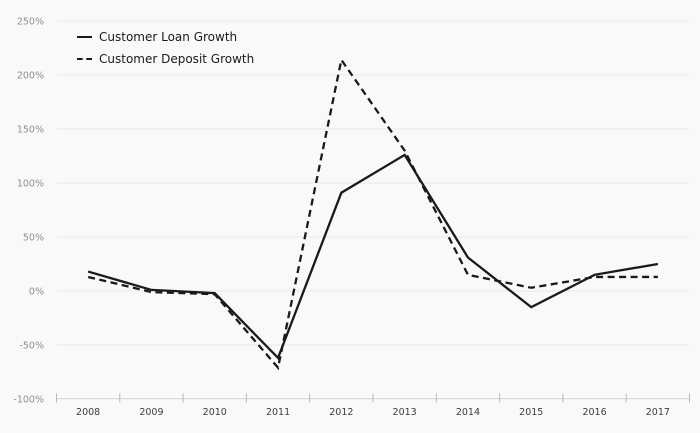  Describe the element at coordinates (30, 130) in the screenshot. I see `y-tick-label-150: 150%` at that location.